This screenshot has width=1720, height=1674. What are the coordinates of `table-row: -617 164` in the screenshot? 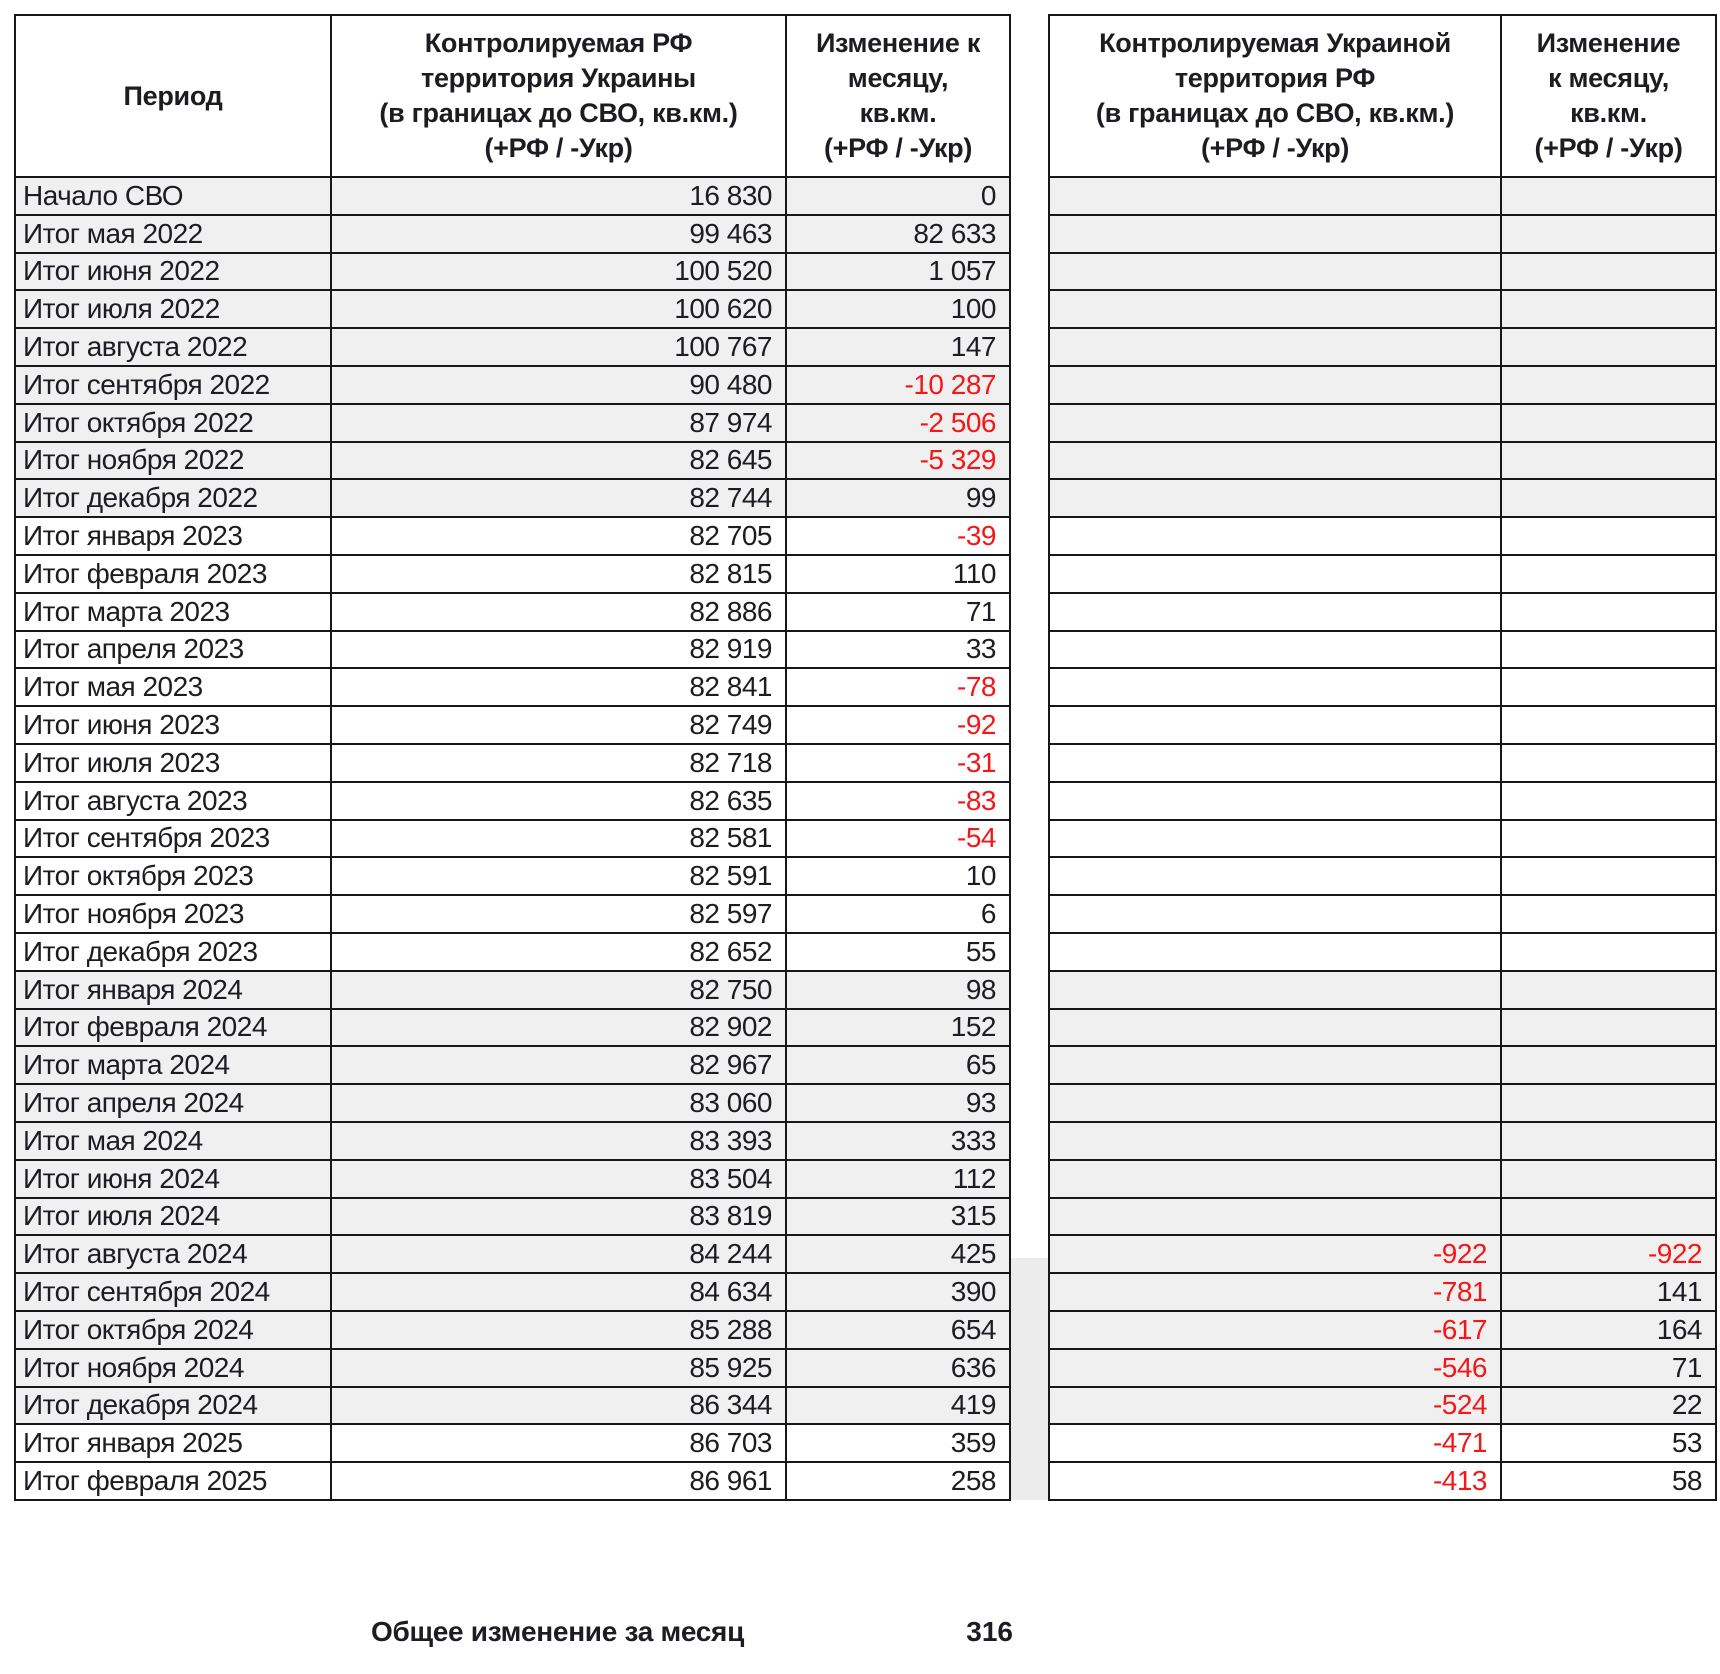 It's located at (1382, 1329).